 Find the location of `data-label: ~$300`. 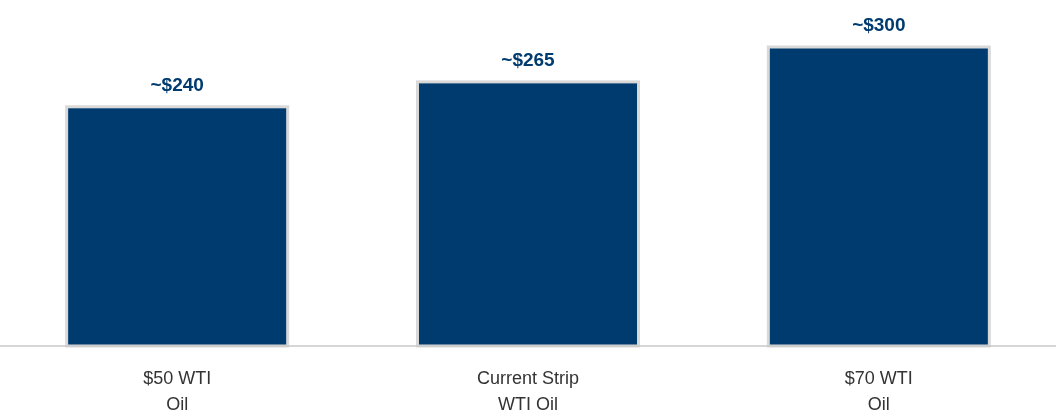

data-label: ~$300 is located at coordinates (879, 24).